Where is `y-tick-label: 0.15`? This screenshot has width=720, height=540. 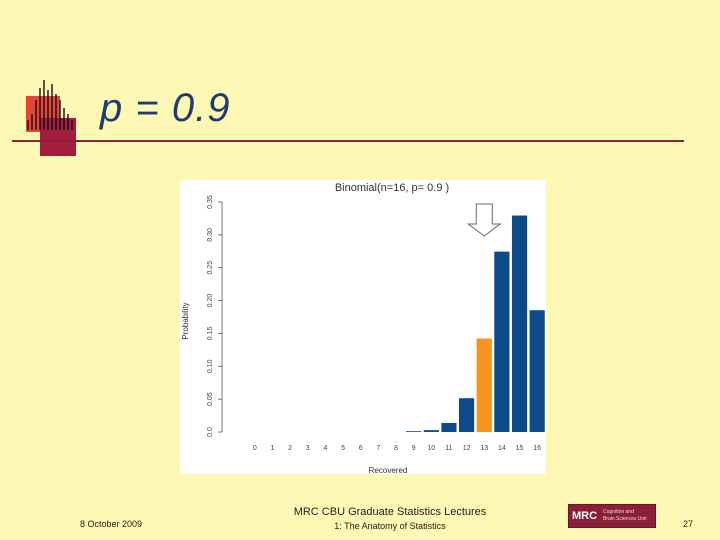 y-tick-label: 0.15 is located at coordinates (210, 334).